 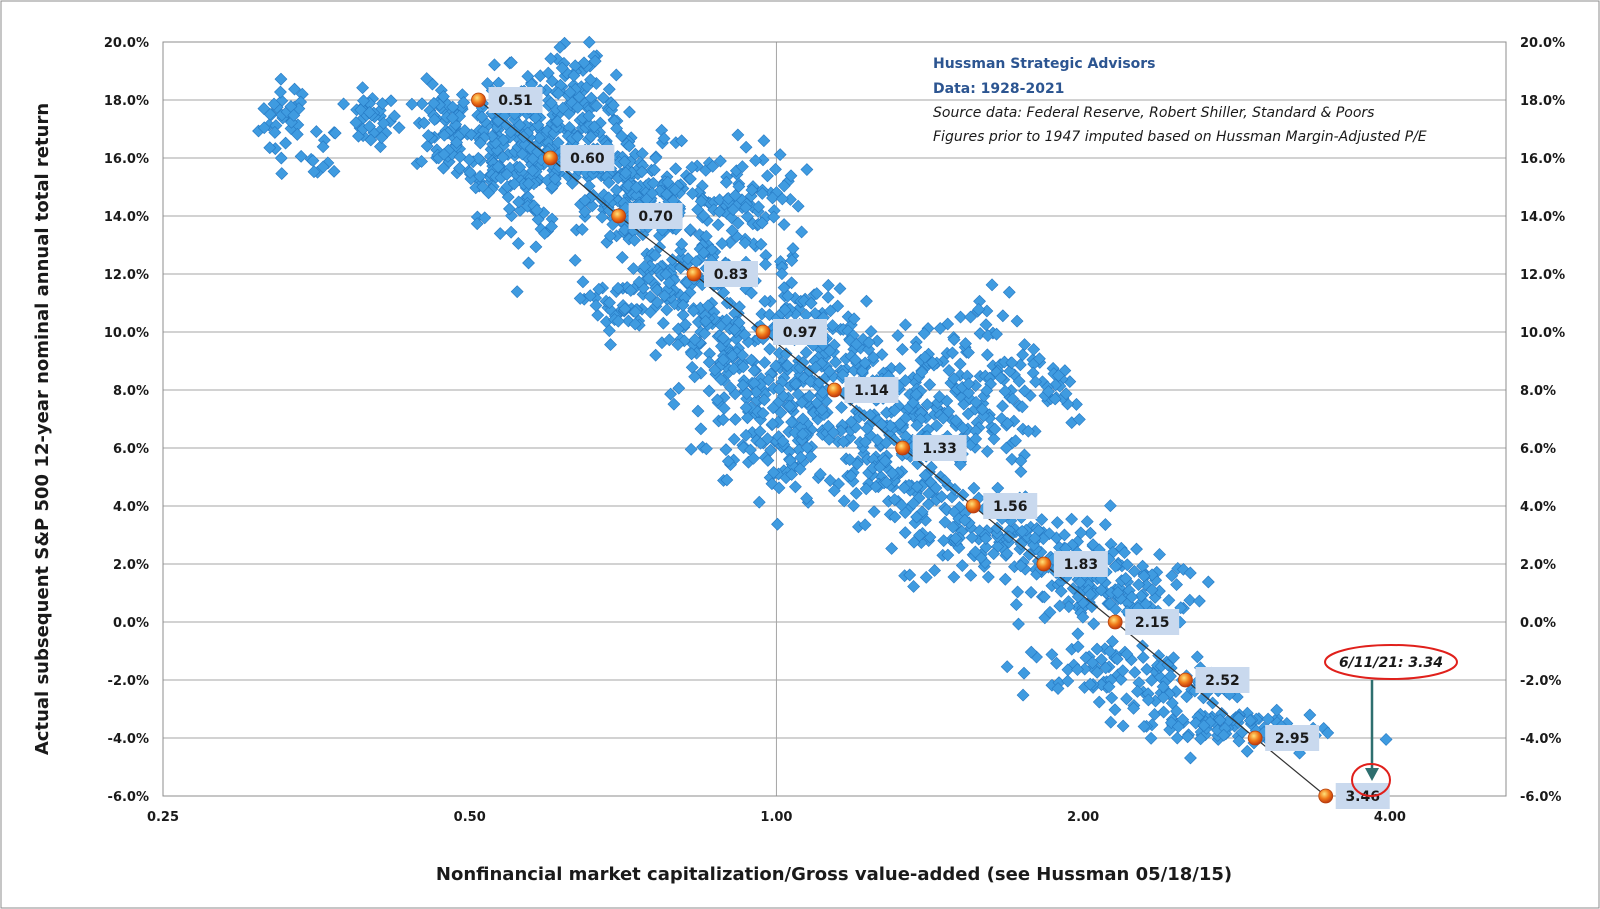 I want to click on fit-point, so click(x=478, y=100).